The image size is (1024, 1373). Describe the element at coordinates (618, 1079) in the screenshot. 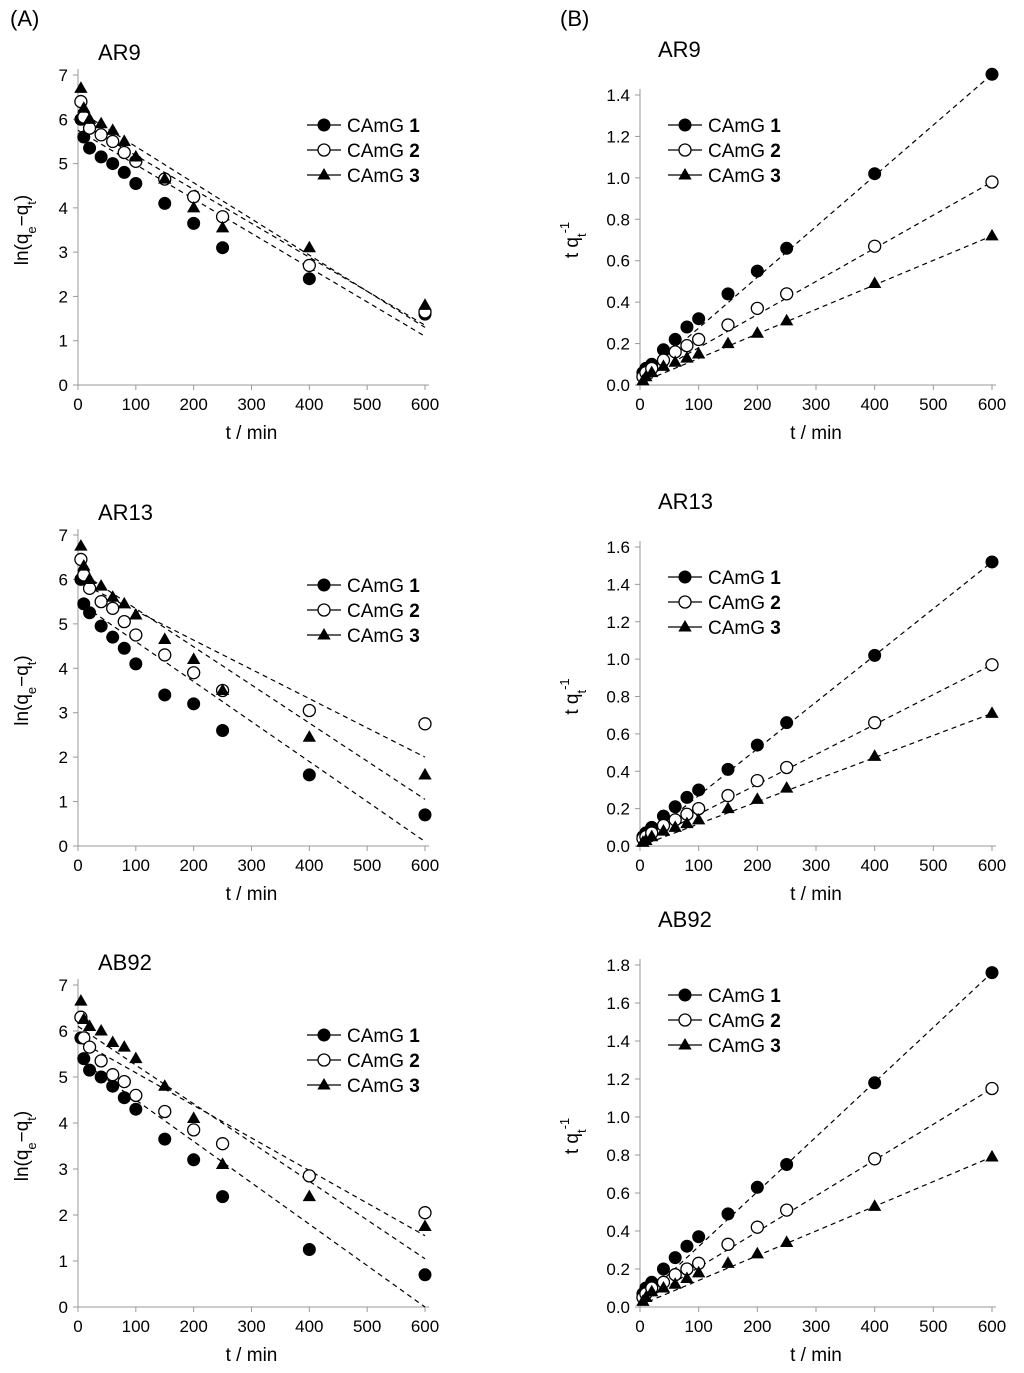

I see `y-tick-label: 1.2` at that location.